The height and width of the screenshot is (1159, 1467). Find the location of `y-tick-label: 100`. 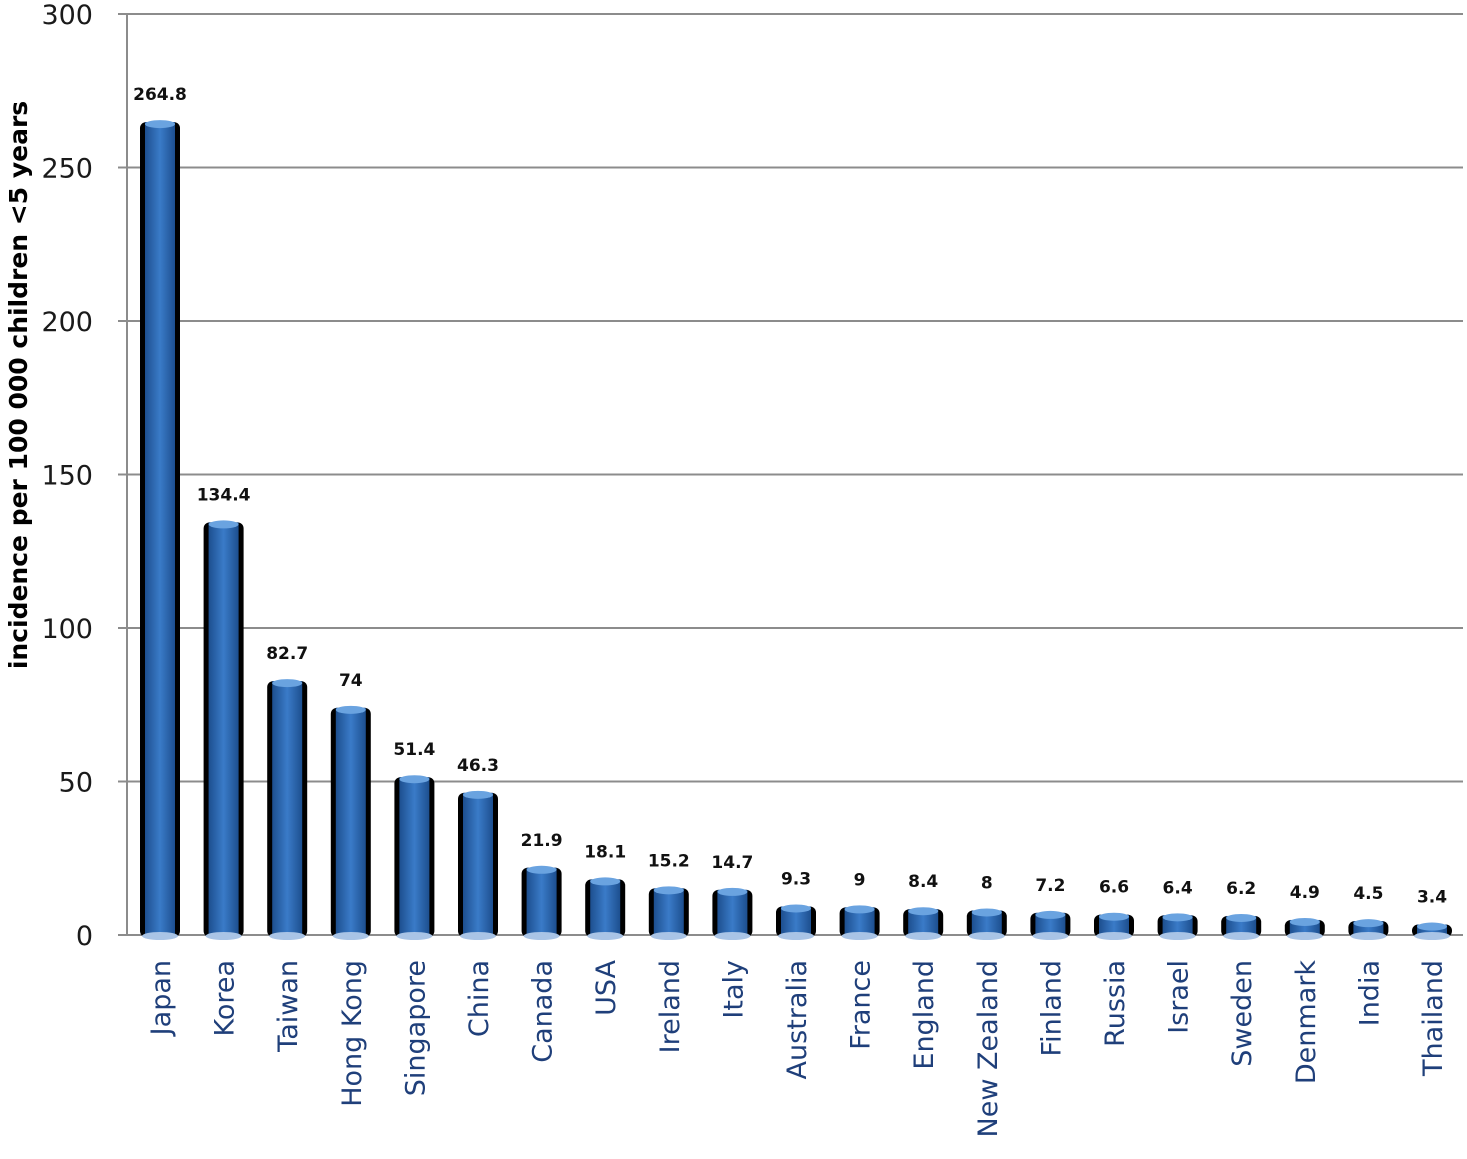

y-tick-label: 100 is located at coordinates (67, 629).